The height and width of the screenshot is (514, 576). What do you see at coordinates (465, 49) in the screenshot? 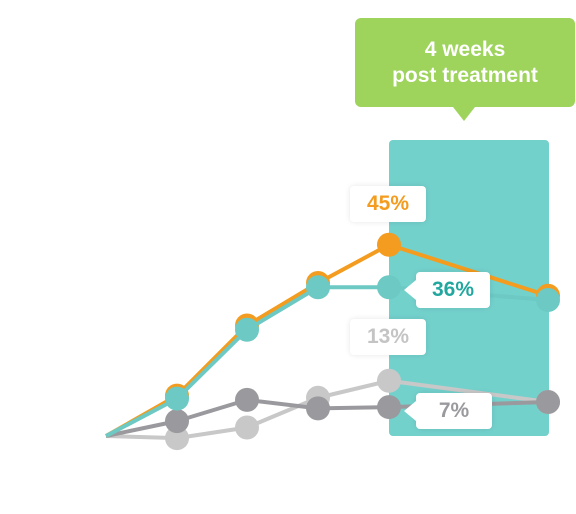
I see `callout-line-1: 4 weeks` at bounding box center [465, 49].